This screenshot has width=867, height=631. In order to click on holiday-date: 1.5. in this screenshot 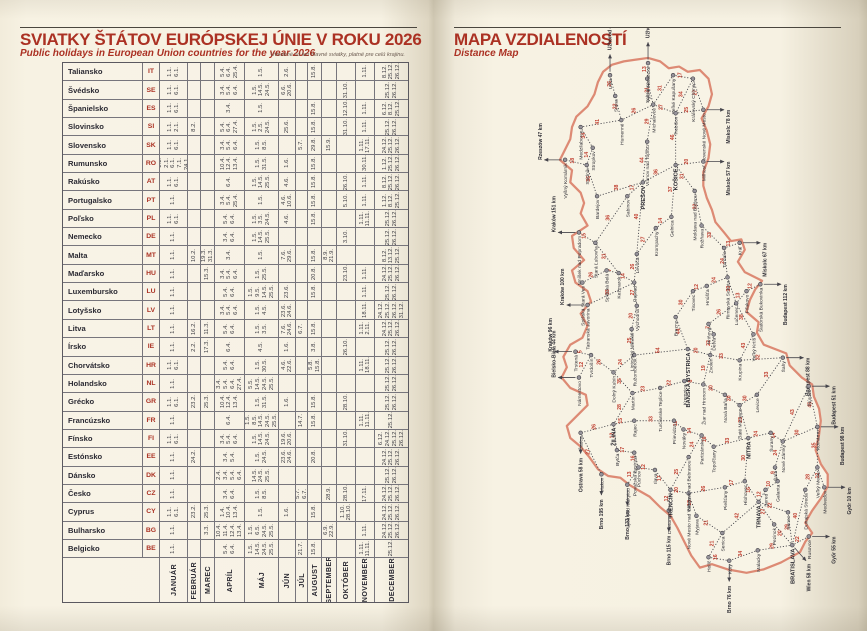, I will do `click(251, 548)`.